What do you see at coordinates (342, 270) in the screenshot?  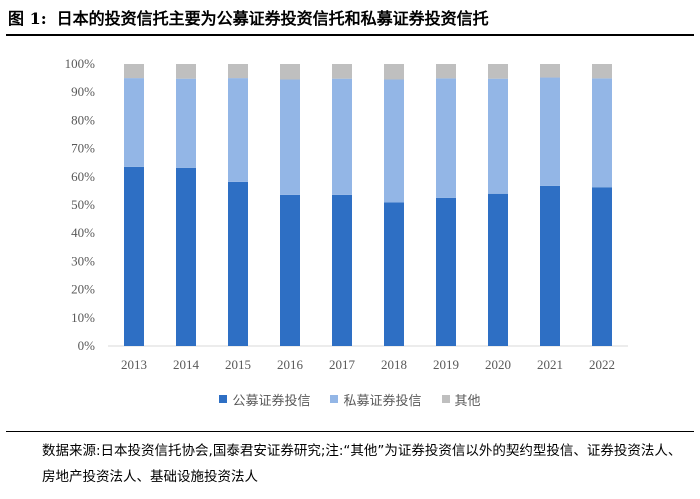 I see `bar-segment-public-2017` at bounding box center [342, 270].